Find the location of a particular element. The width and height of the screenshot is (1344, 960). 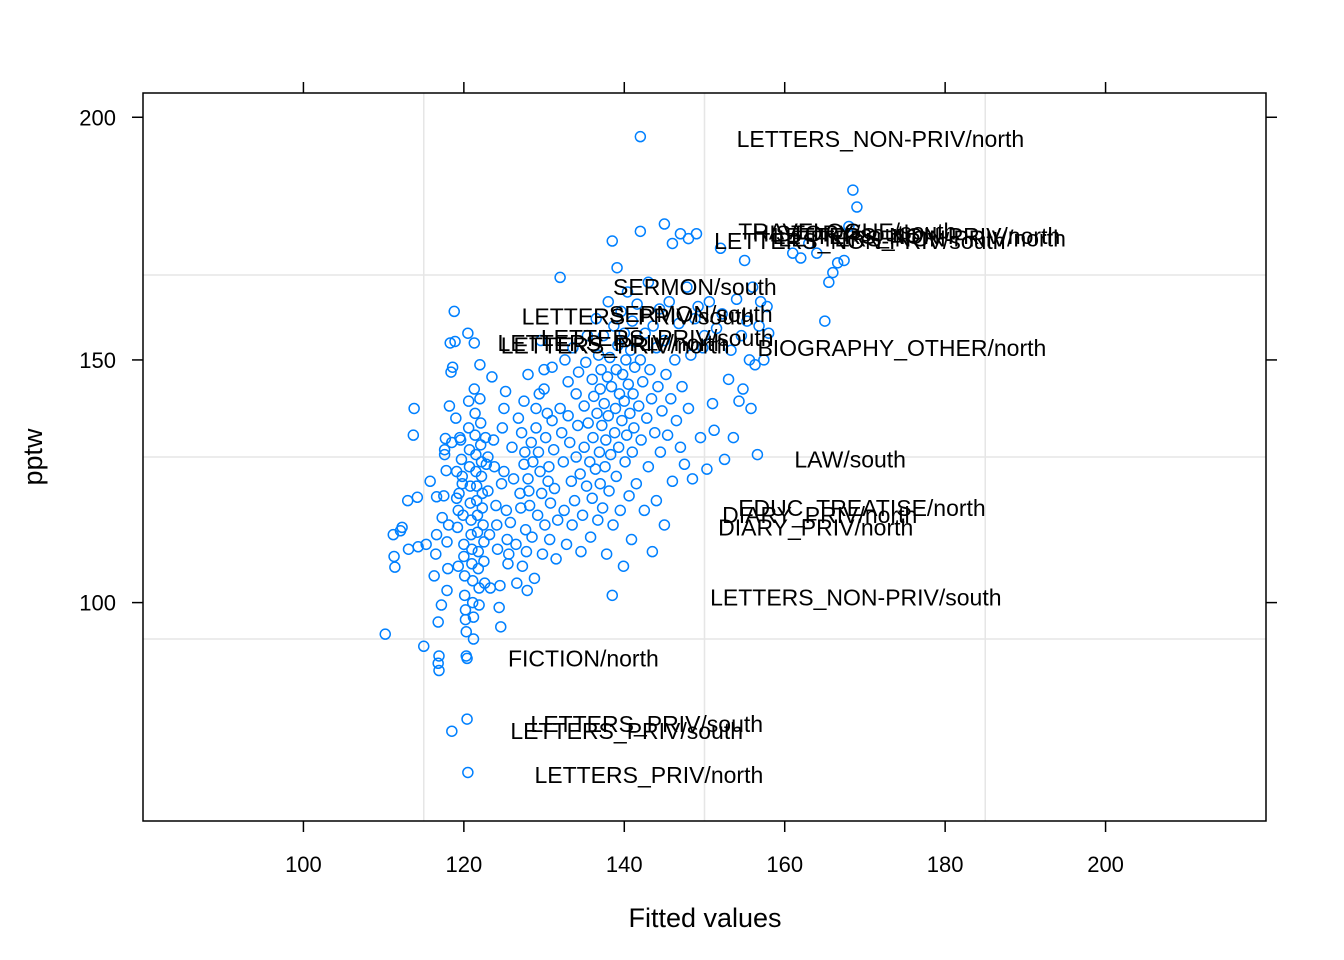

point-label: LETTERS_PRIV/north is located at coordinates (615, 345).